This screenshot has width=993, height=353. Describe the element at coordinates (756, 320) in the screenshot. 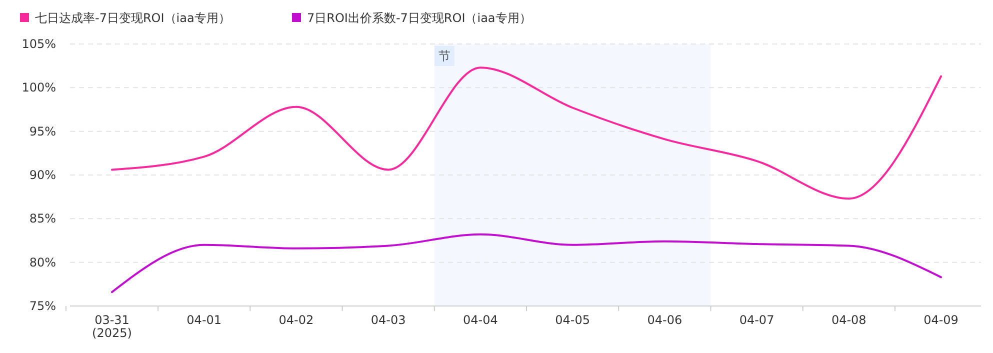

I see `x-tick-label: 04-07` at that location.